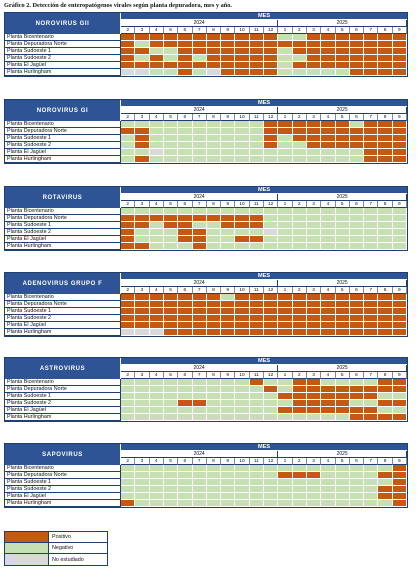 This screenshot has height=579, width=420. I want to click on year-label: 2025, so click(342, 110).